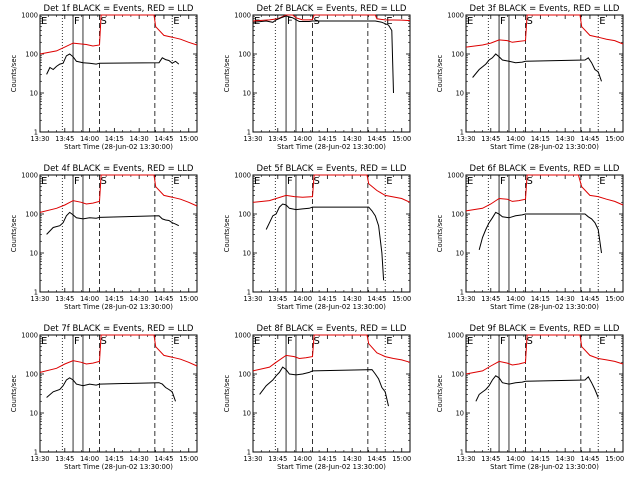  I want to click on panel-title: Det 6f BLACK = Events, RED = LLD, so click(545, 169).